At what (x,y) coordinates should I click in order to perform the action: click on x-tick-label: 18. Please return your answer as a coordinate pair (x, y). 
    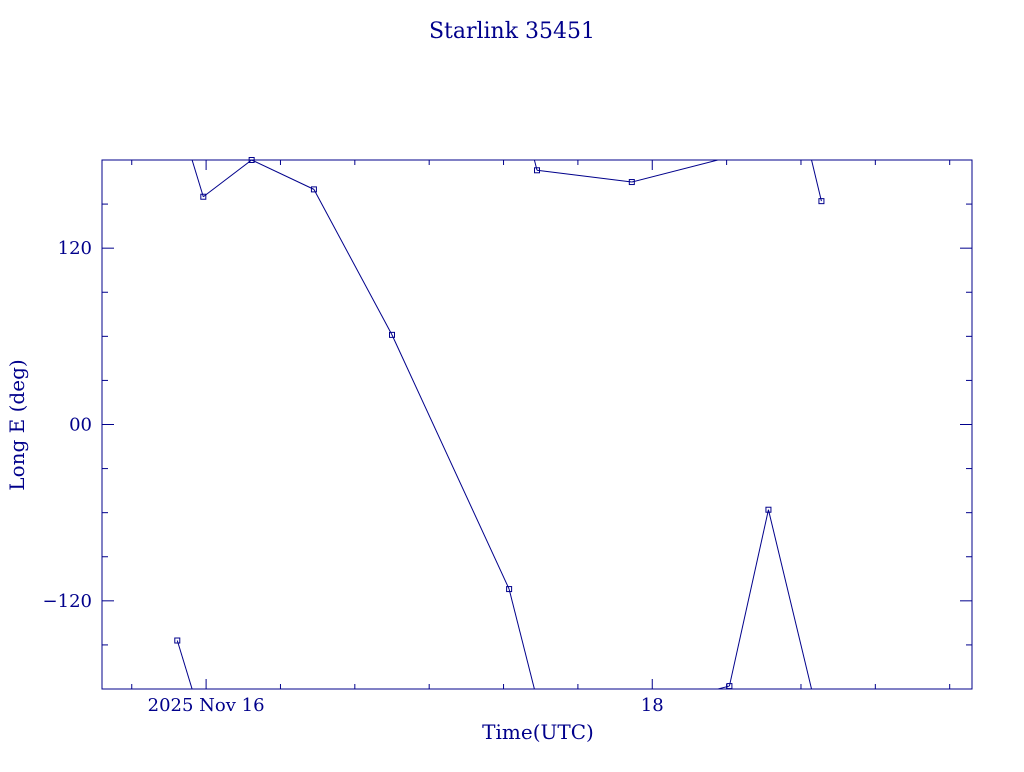
    Looking at the image, I should click on (652, 705).